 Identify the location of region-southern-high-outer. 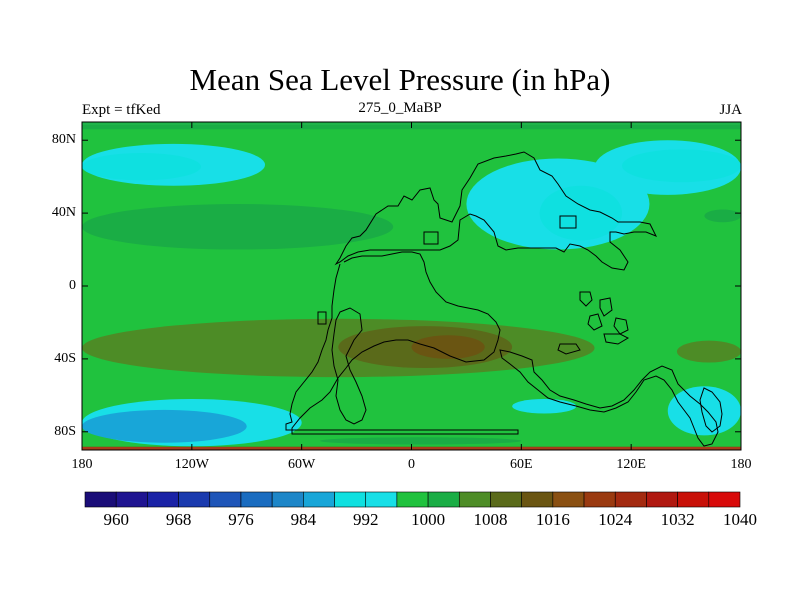
(338, 348).